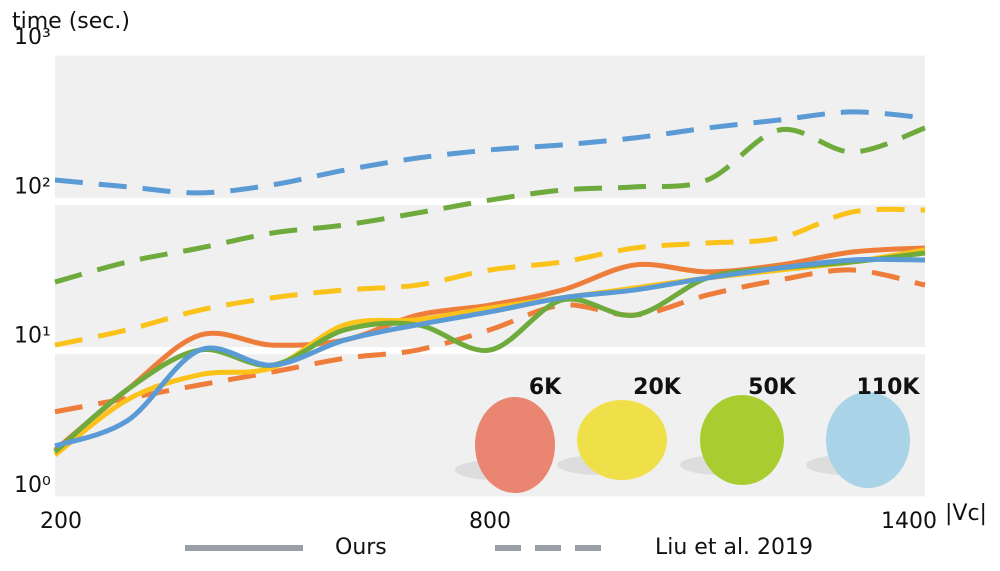 The width and height of the screenshot is (1000, 571). What do you see at coordinates (909, 521) in the screenshot?
I see `x-tick-label: 1400` at bounding box center [909, 521].